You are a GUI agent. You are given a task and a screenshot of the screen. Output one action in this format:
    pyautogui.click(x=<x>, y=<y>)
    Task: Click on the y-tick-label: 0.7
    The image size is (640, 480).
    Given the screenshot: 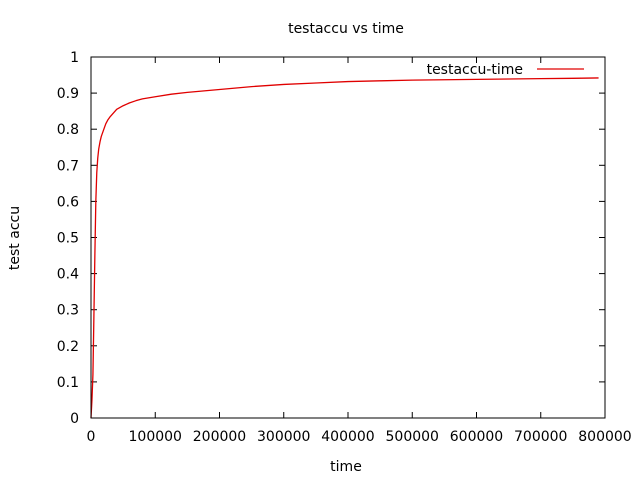 What is the action you would take?
    pyautogui.click(x=68, y=166)
    